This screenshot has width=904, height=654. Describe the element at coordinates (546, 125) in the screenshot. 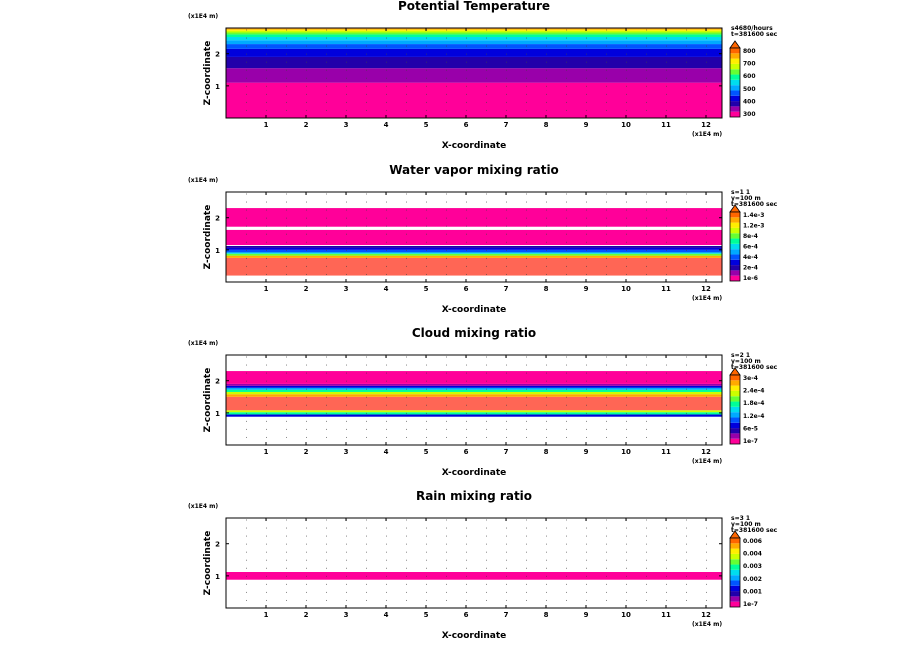

I see `x-tick-label: 8` at that location.